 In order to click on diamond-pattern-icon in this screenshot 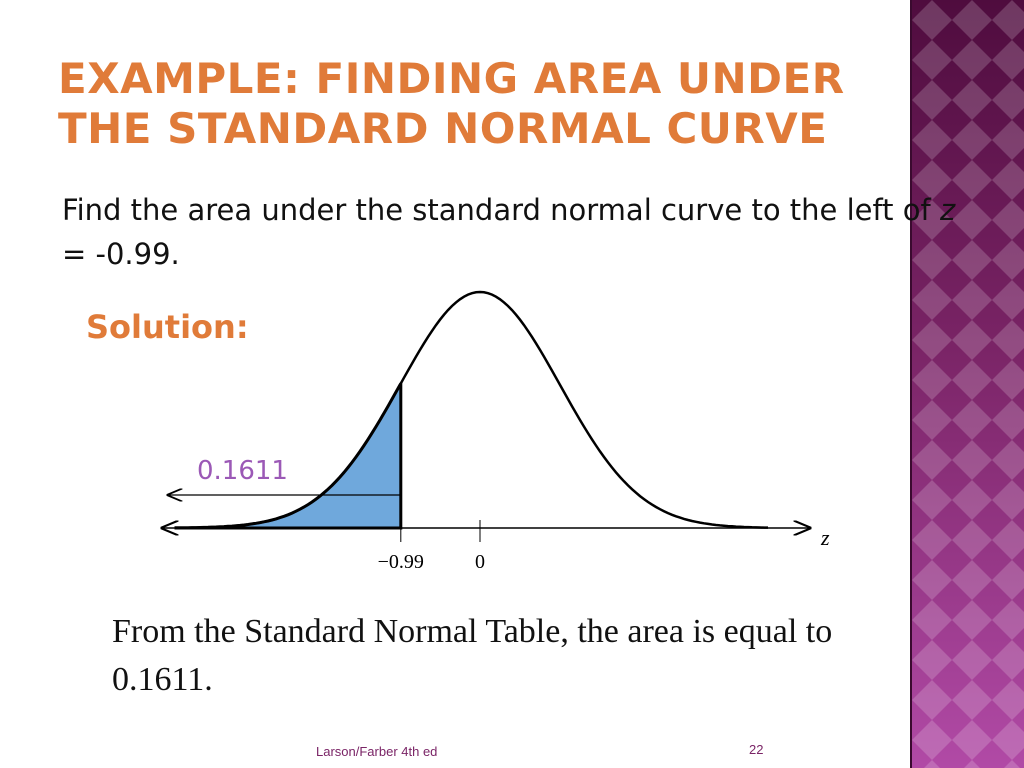, I will do `click(968, 384)`.